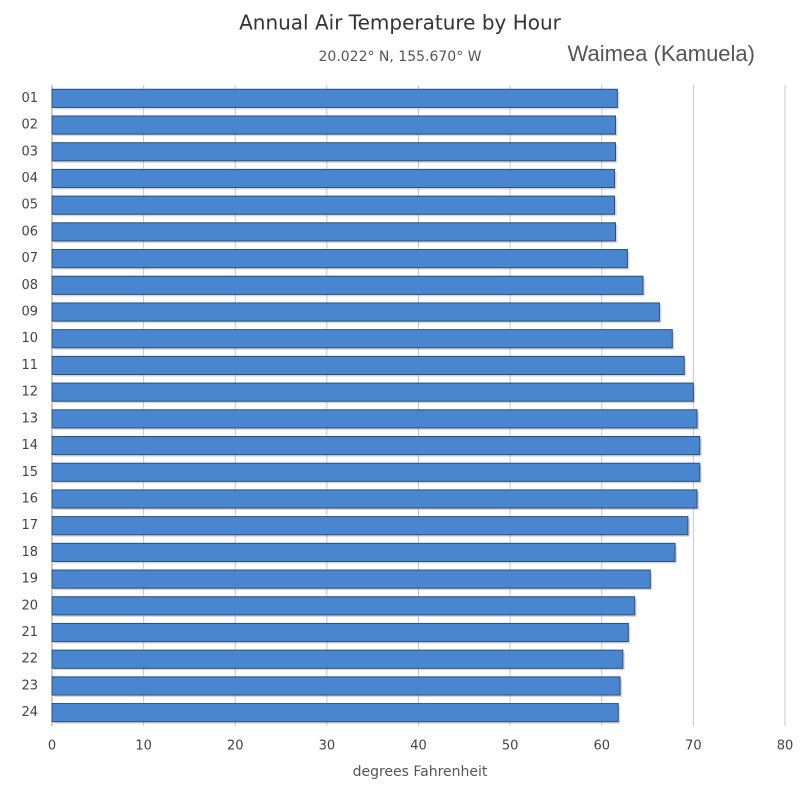  I want to click on x-tick-label: 0, so click(52, 746).